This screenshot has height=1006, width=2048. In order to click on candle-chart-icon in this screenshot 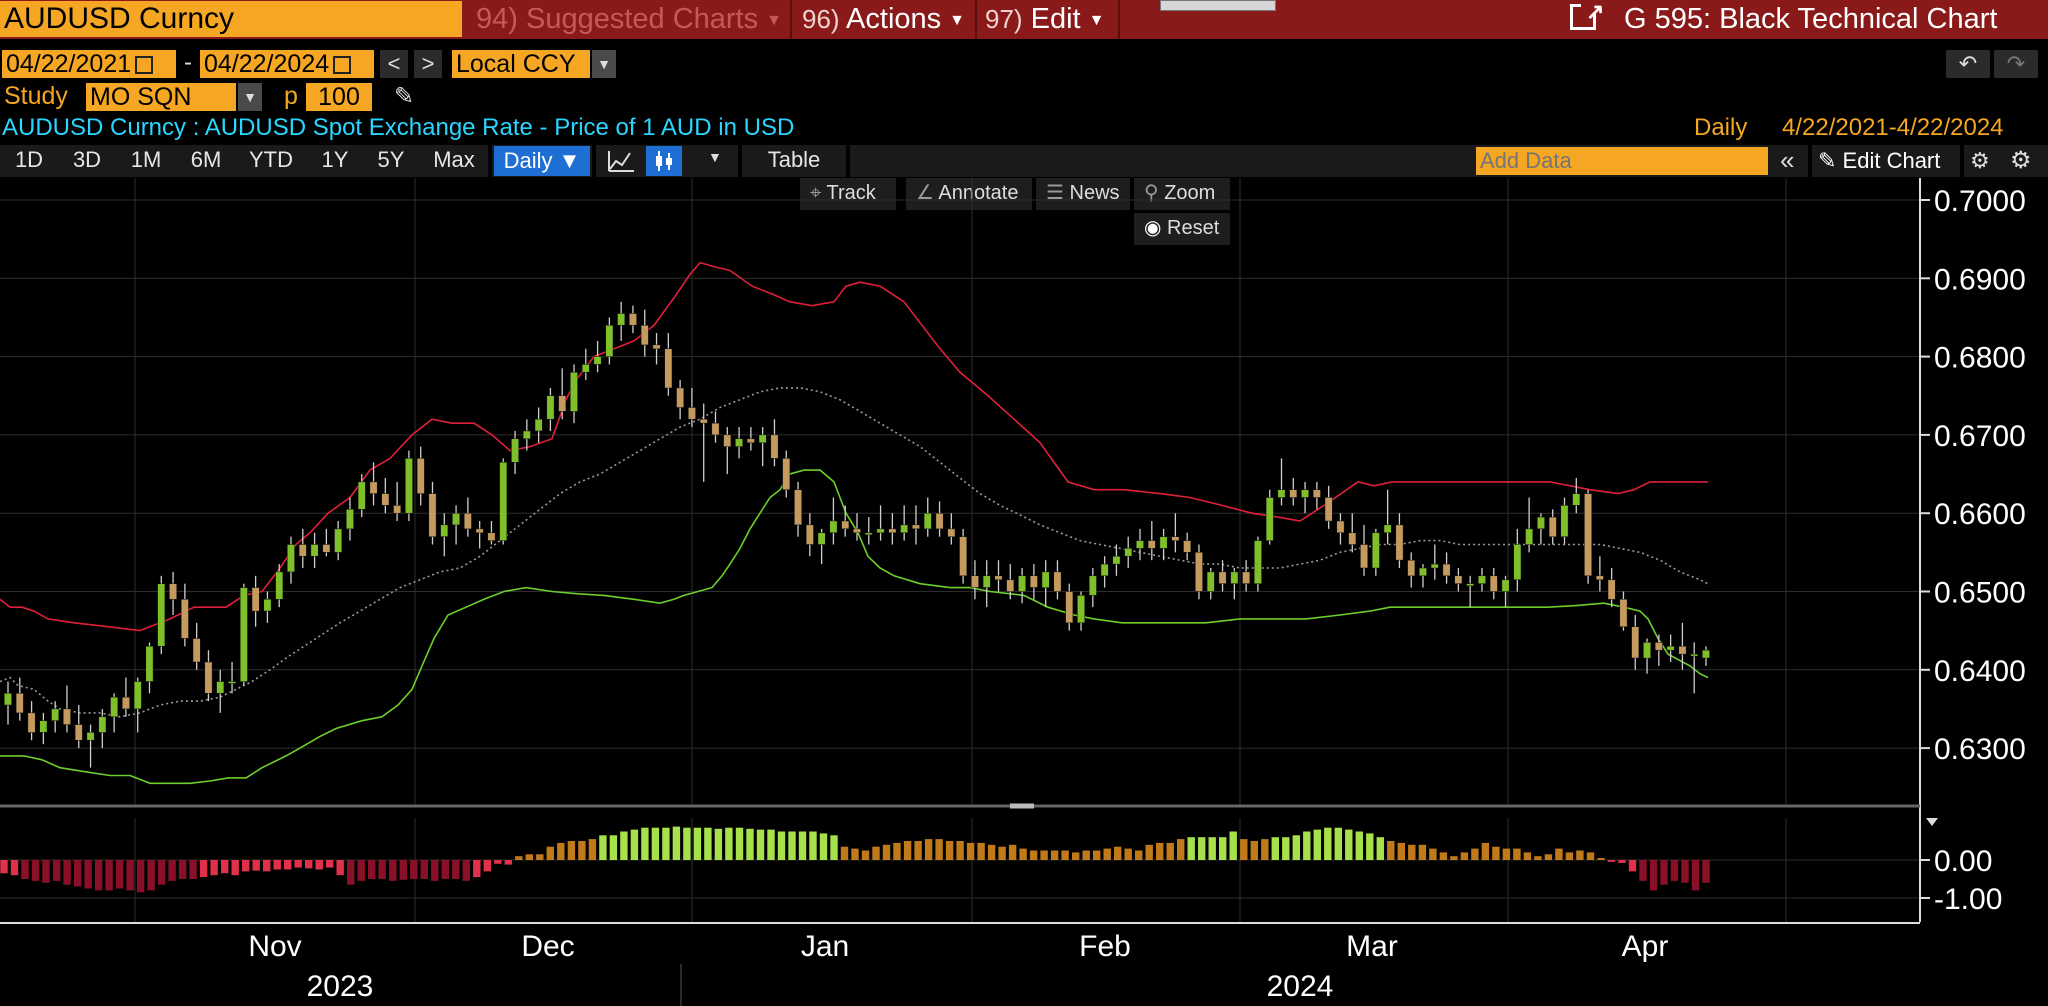, I will do `click(664, 161)`.